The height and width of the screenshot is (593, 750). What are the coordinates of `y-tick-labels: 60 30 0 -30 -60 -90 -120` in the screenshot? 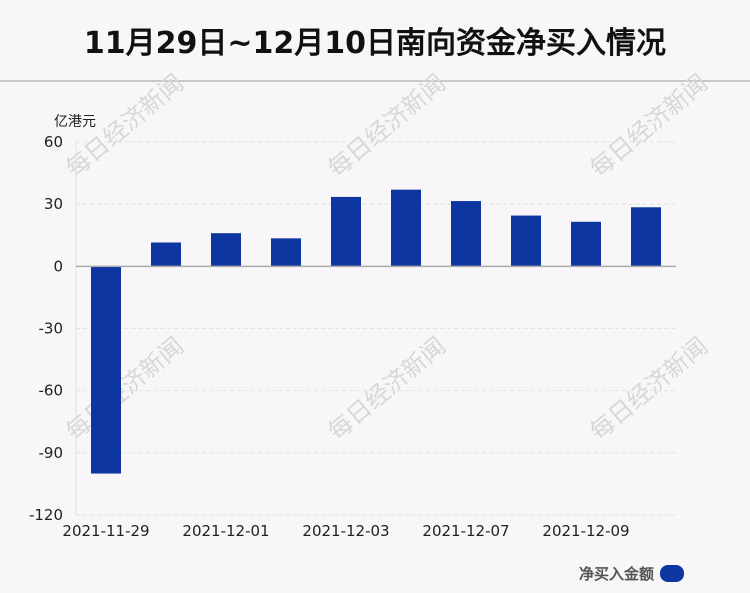 It's located at (46, 328).